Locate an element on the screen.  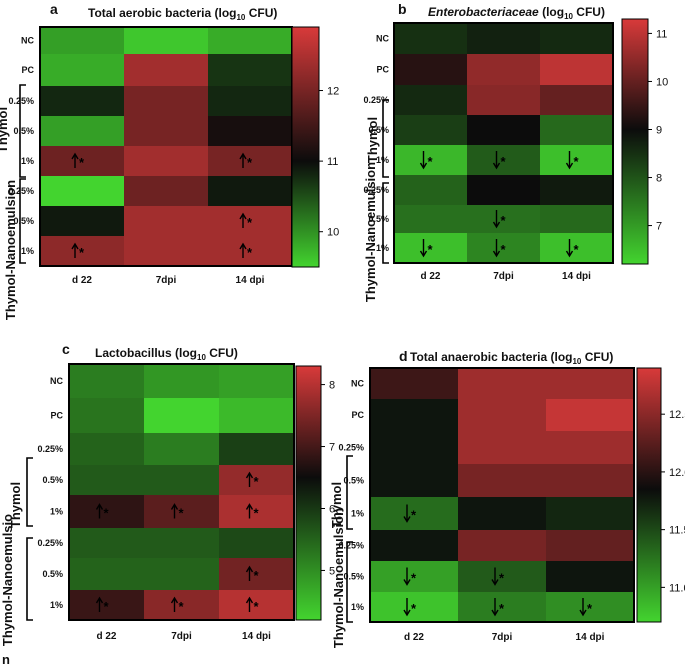
colorbar-tick-label: 9 is located at coordinates (659, 130).